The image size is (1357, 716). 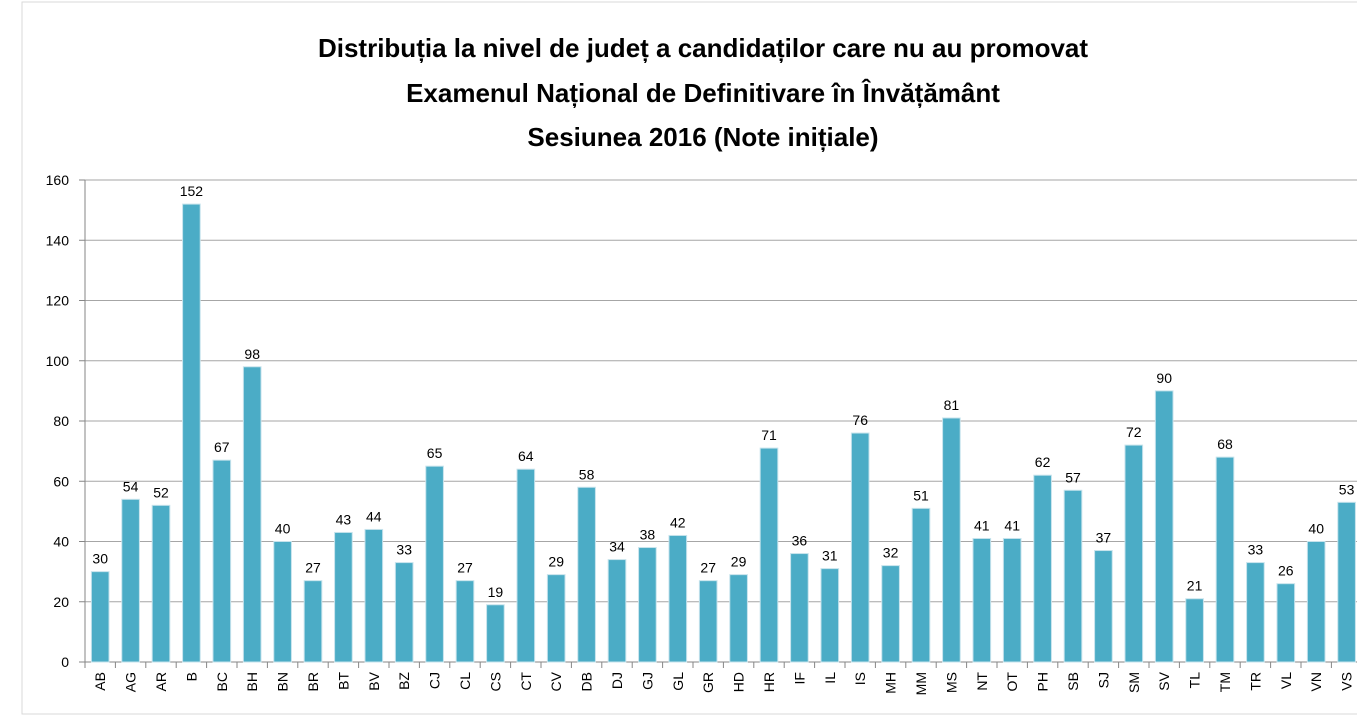 I want to click on x-tick-label: CS, so click(x=495, y=681).